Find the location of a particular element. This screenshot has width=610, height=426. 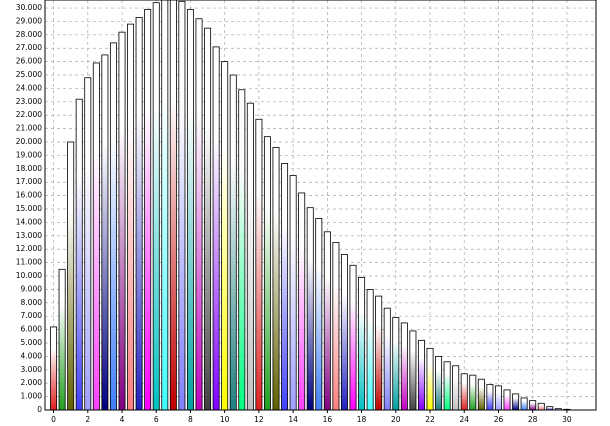

x-tick-label: 10 is located at coordinates (225, 419).